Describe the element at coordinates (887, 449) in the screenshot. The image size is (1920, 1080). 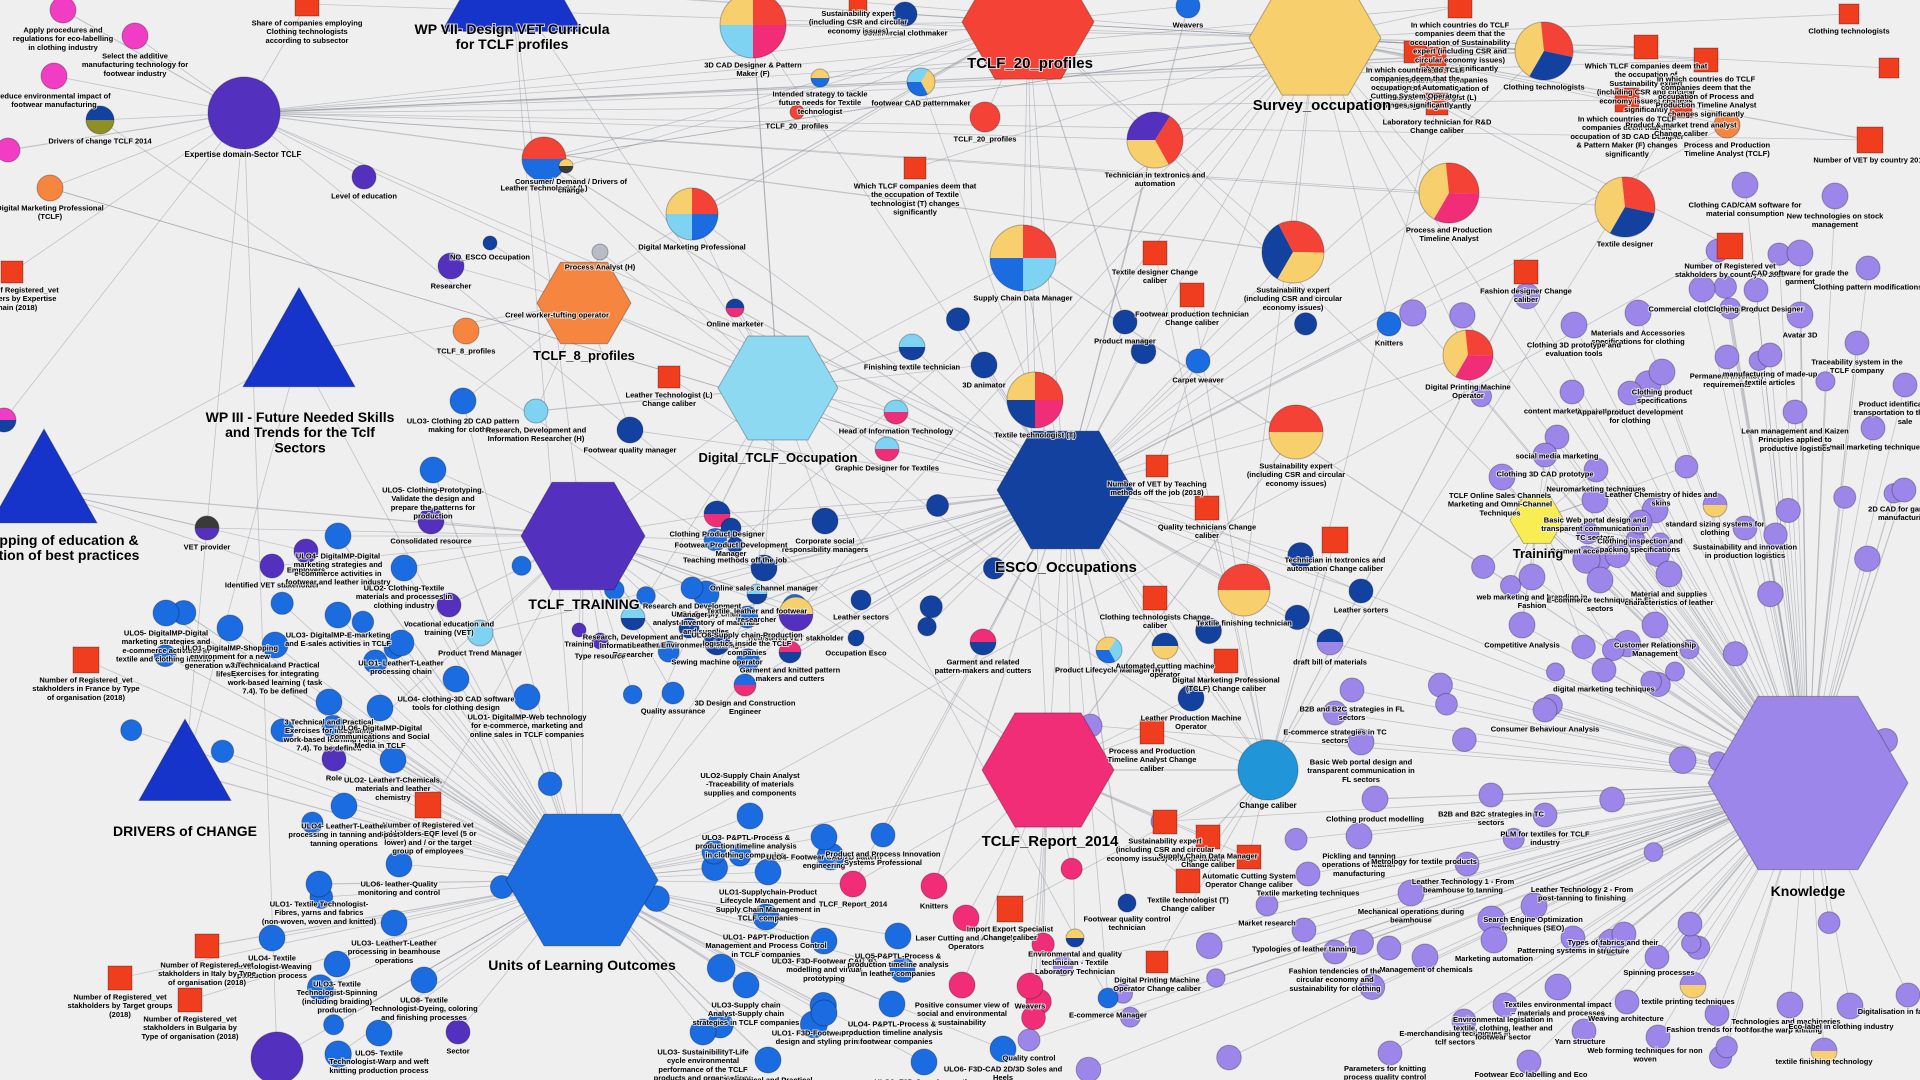
I see `node-t21` at that location.